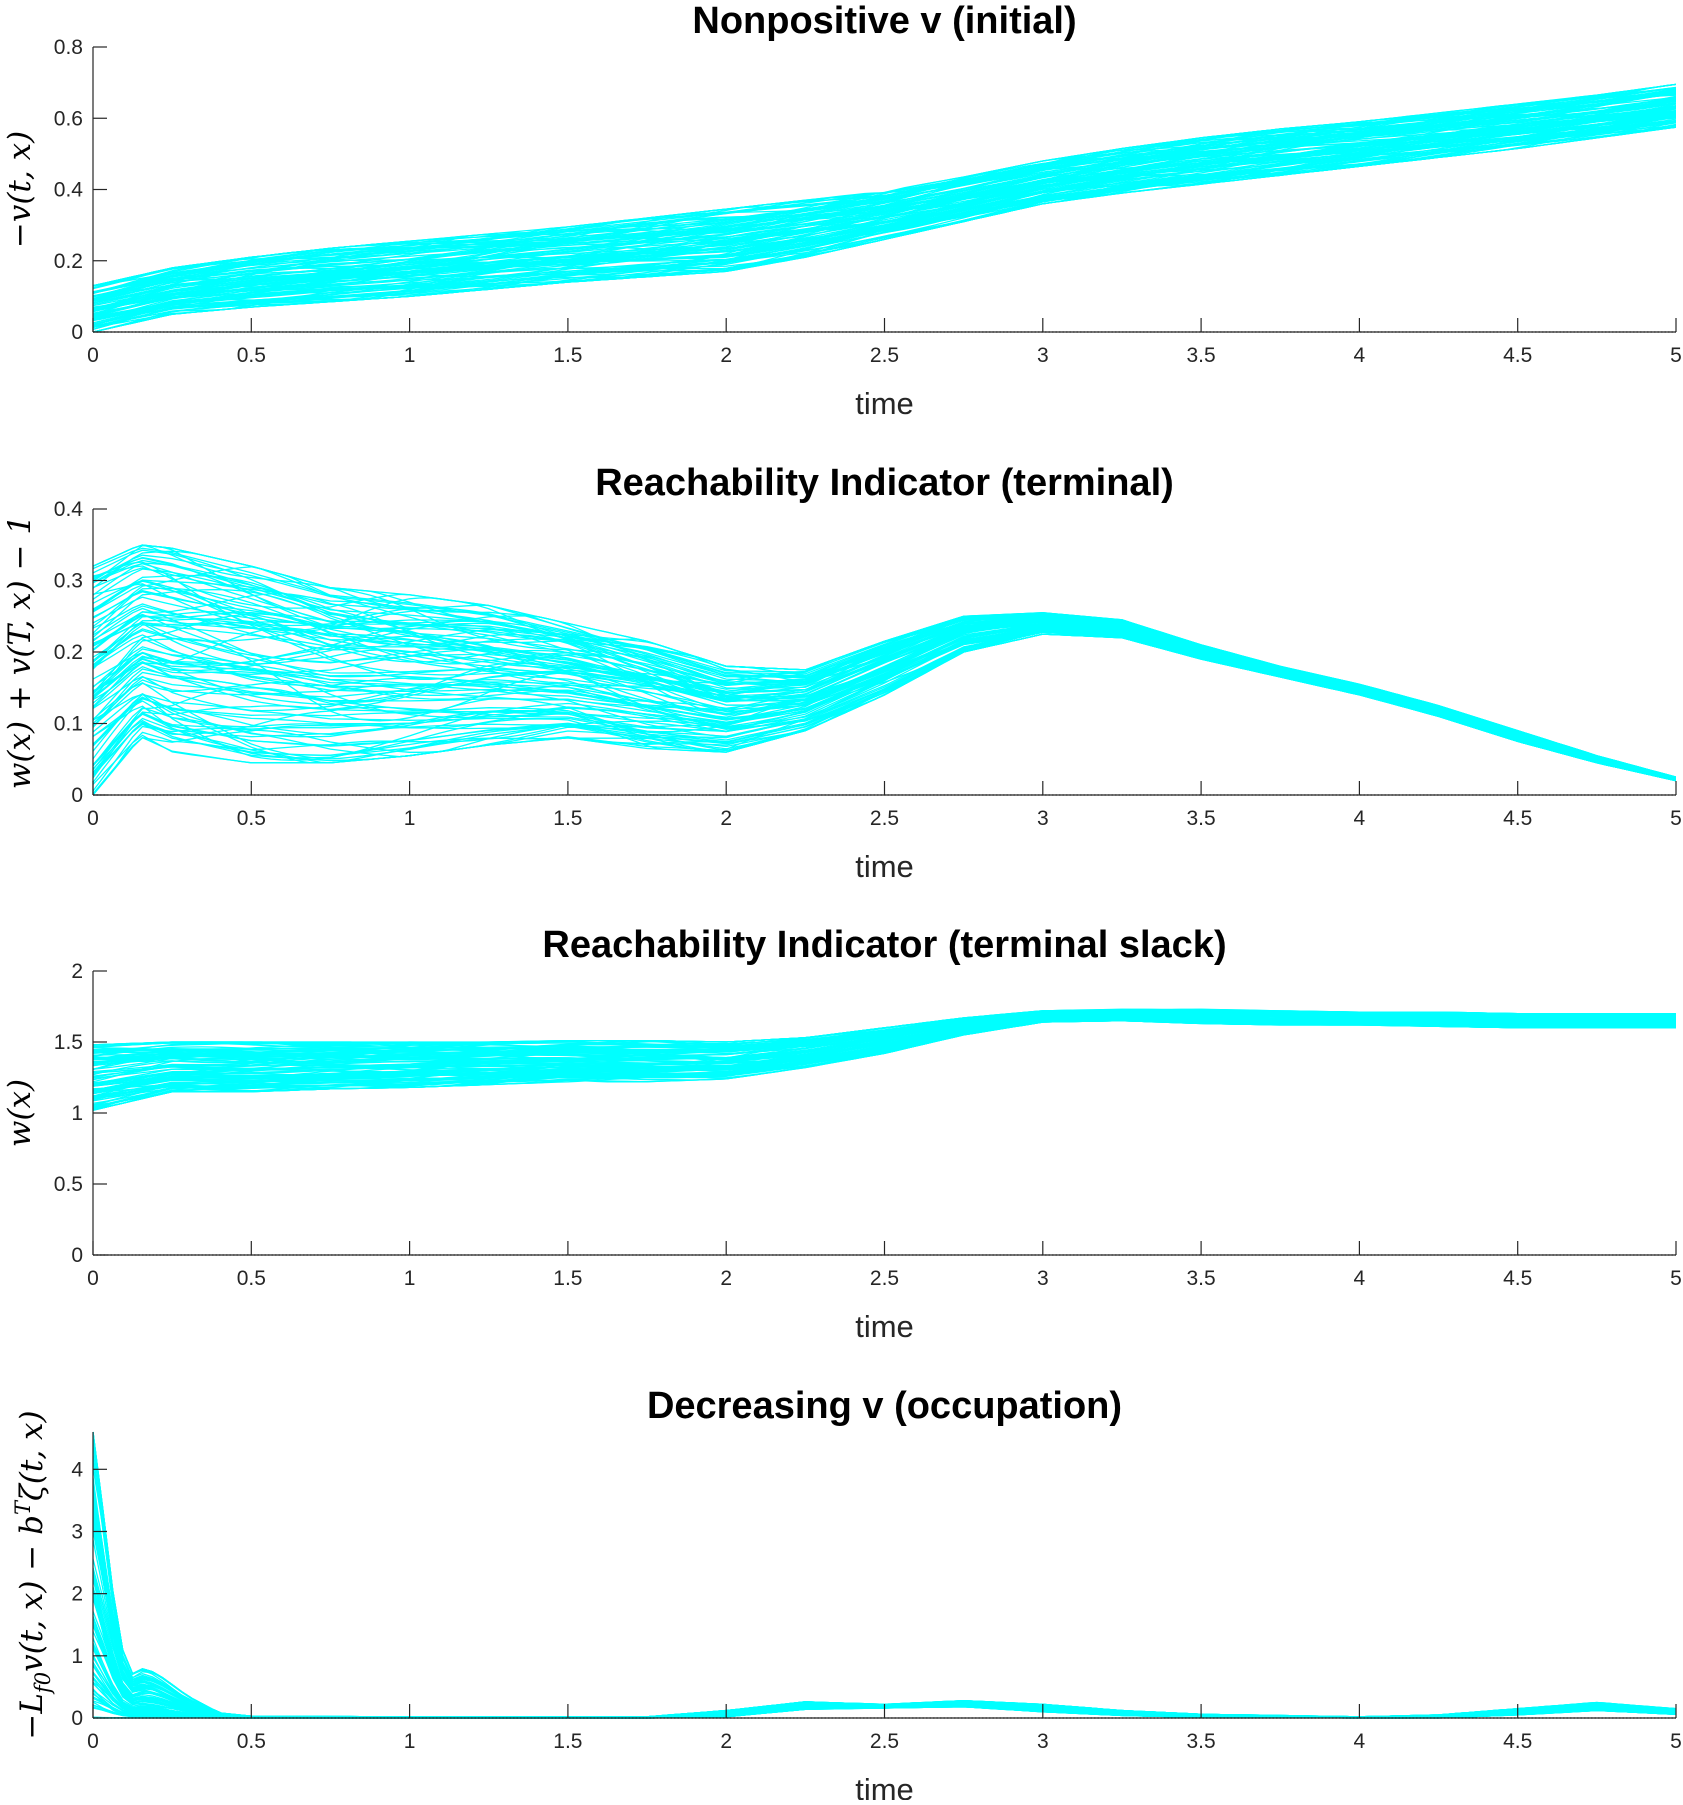  What do you see at coordinates (1360, 1278) in the screenshot?
I see `x-tick-label: 4` at bounding box center [1360, 1278].